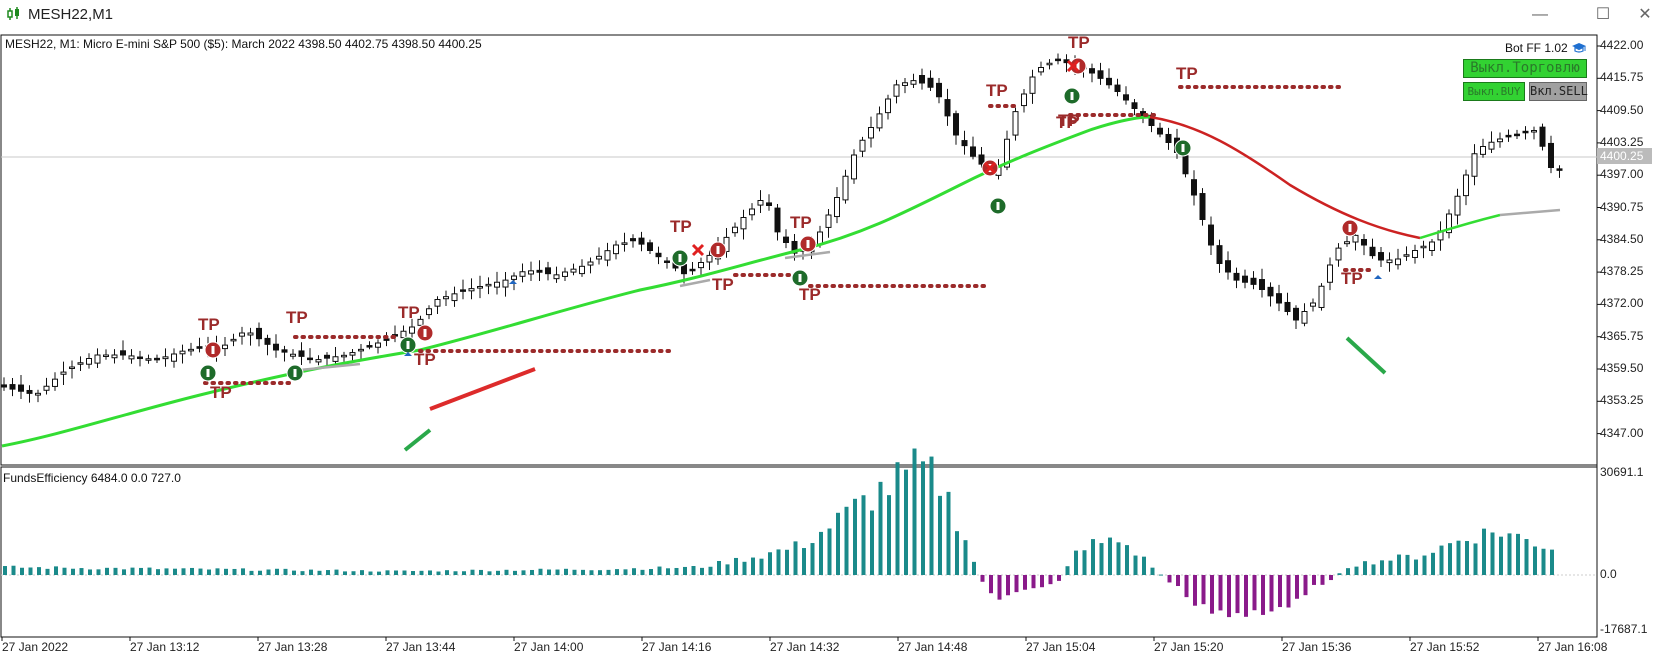 The height and width of the screenshot is (667, 1673). I want to click on price-scale-label: 4397.00, so click(1622, 174).